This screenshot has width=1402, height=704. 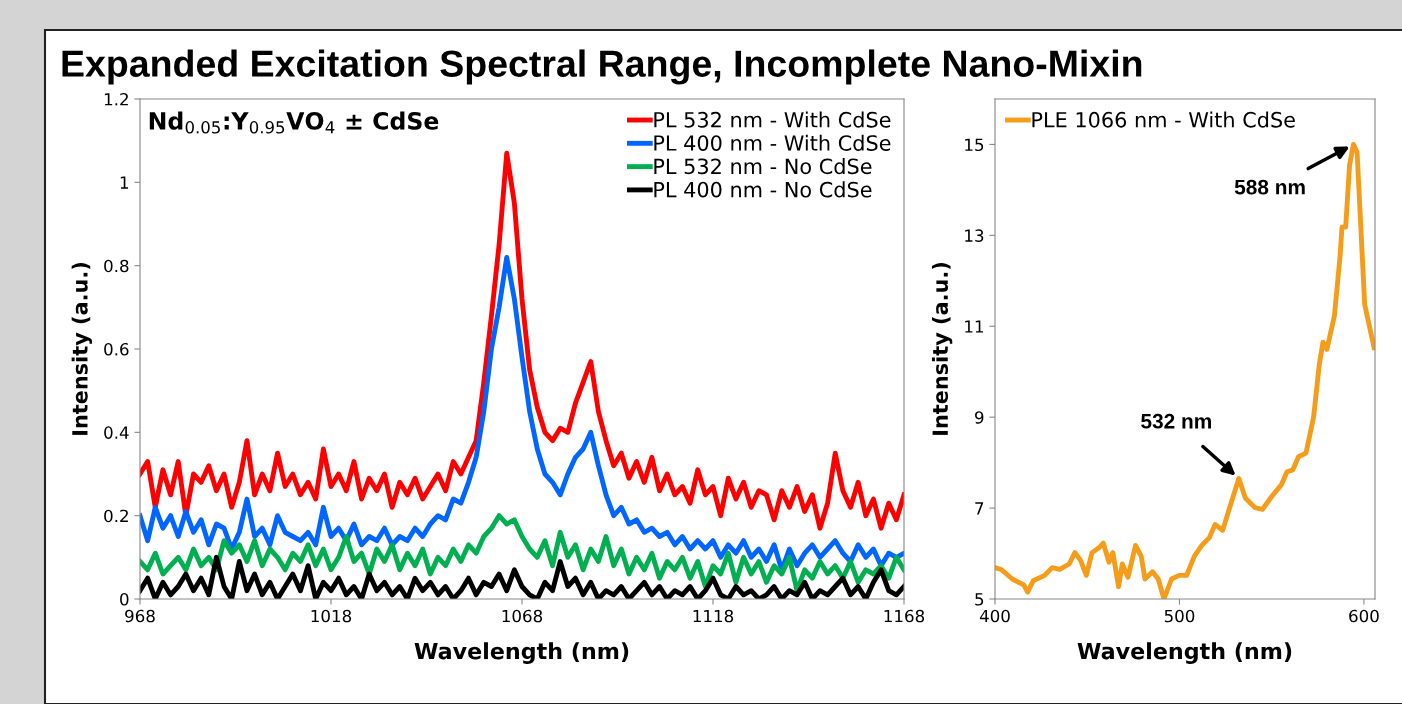 I want to click on x-tick-label: 400, so click(x=994, y=616).